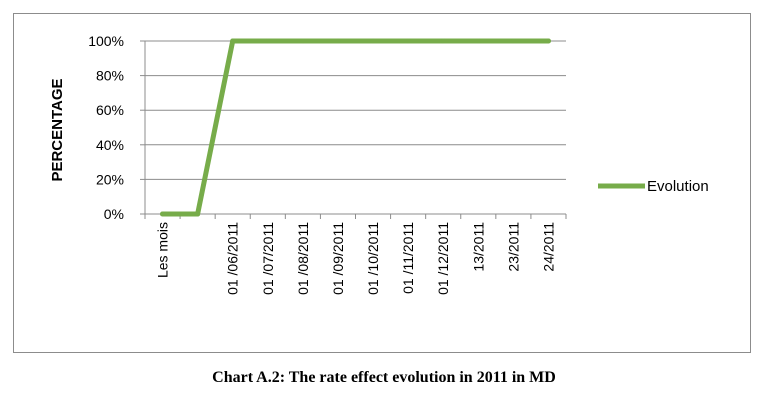 This screenshot has height=404, width=768. What do you see at coordinates (268, 258) in the screenshot?
I see `x-tick-label: 01 /07/2011` at bounding box center [268, 258].